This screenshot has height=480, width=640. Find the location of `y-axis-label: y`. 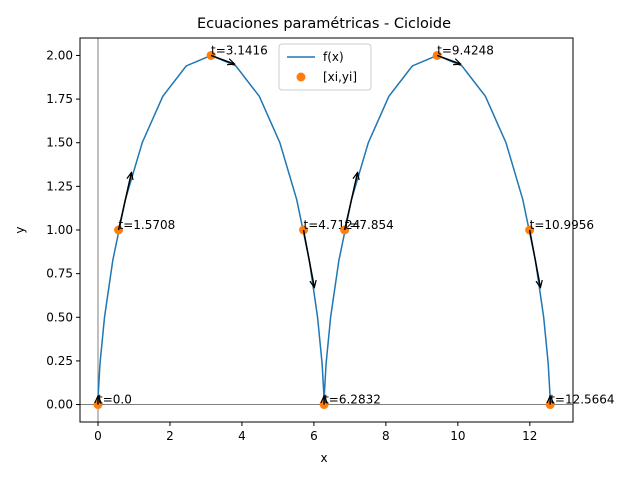

y-axis-label: y is located at coordinates (20, 229).